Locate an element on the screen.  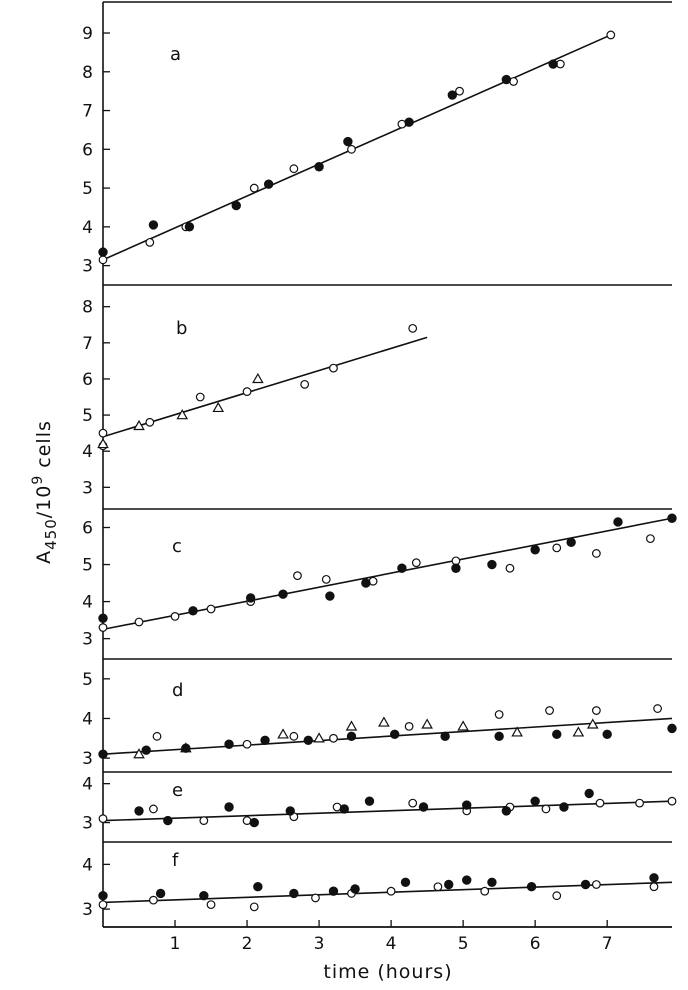
y-axis-title-mid: /10 is located at coordinates (44, 502).